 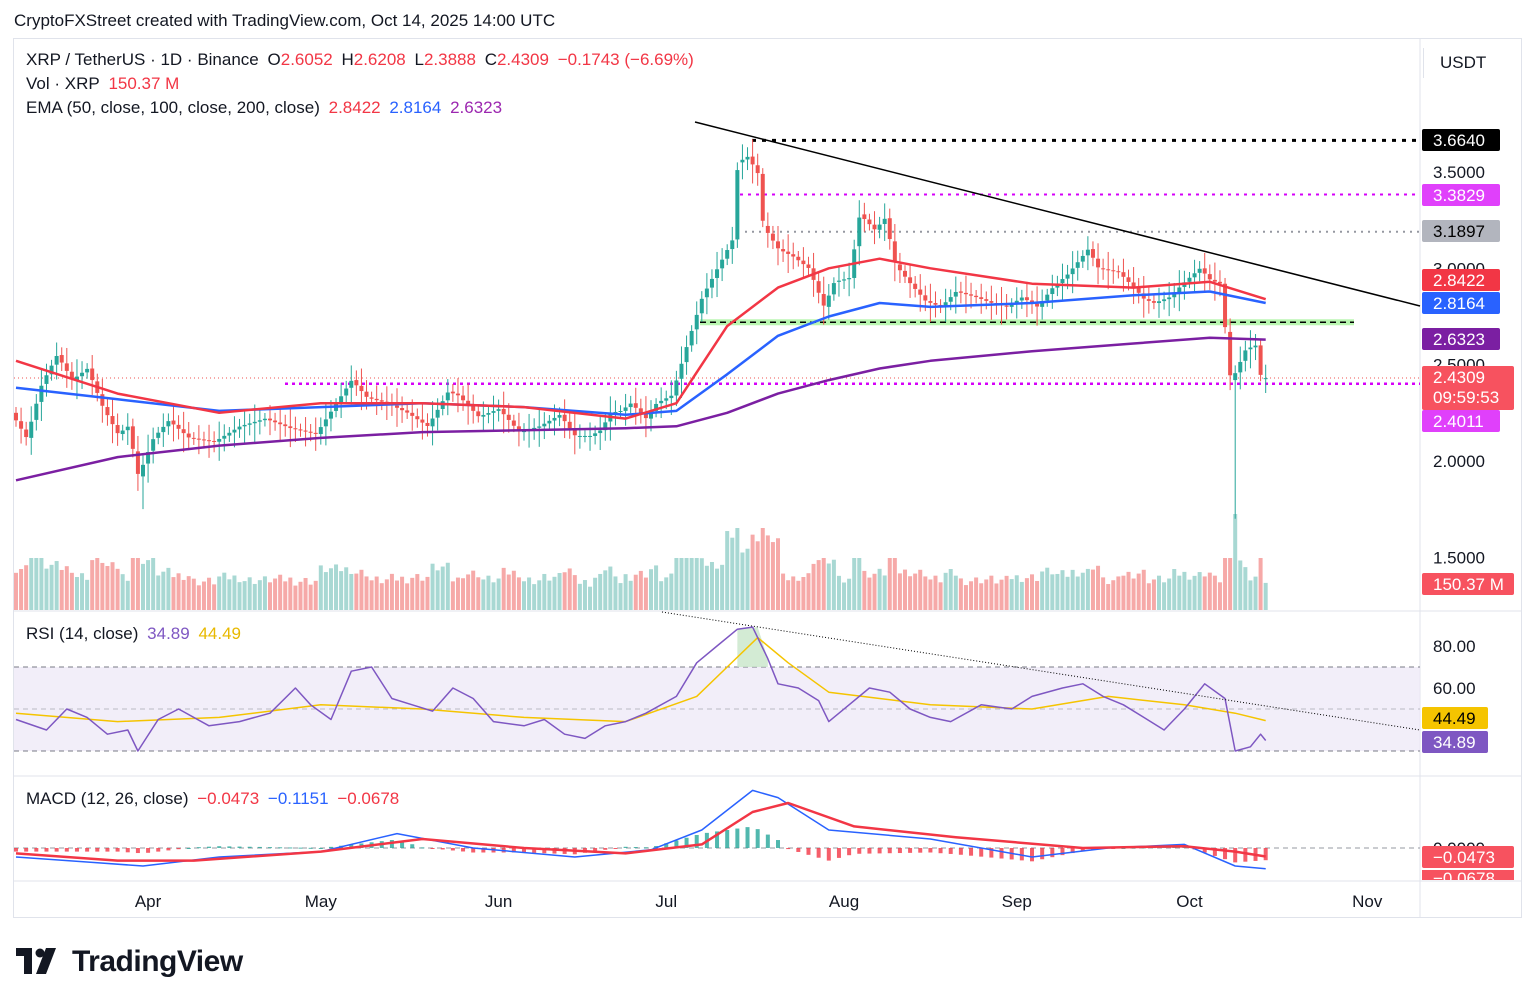 What do you see at coordinates (1461, 63) in the screenshot?
I see `currency-selector: USDT` at bounding box center [1461, 63].